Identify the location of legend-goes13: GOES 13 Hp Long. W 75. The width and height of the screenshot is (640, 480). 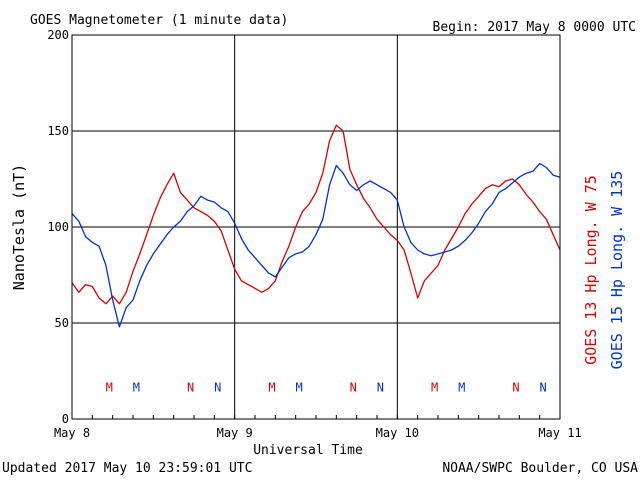
(591, 270).